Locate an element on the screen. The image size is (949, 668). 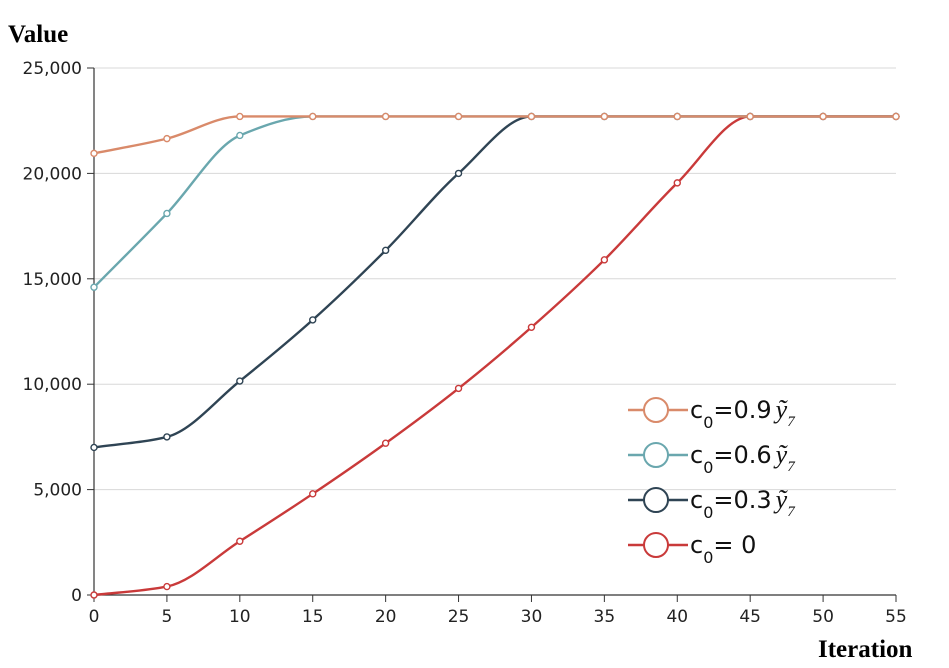
legend: c0=0.9 ỹ7 c0=0.6 ỹ7 c0=0.3 ỹ7 c0= 0 is located at coordinates (712, 481).